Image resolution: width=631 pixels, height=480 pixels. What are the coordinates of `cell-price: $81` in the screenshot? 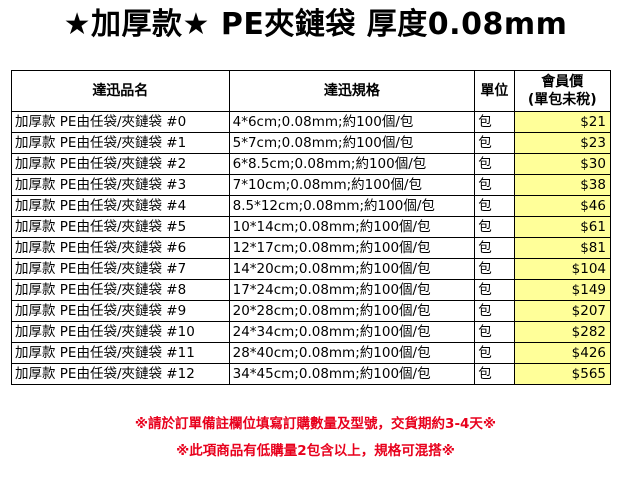 It's located at (562, 248).